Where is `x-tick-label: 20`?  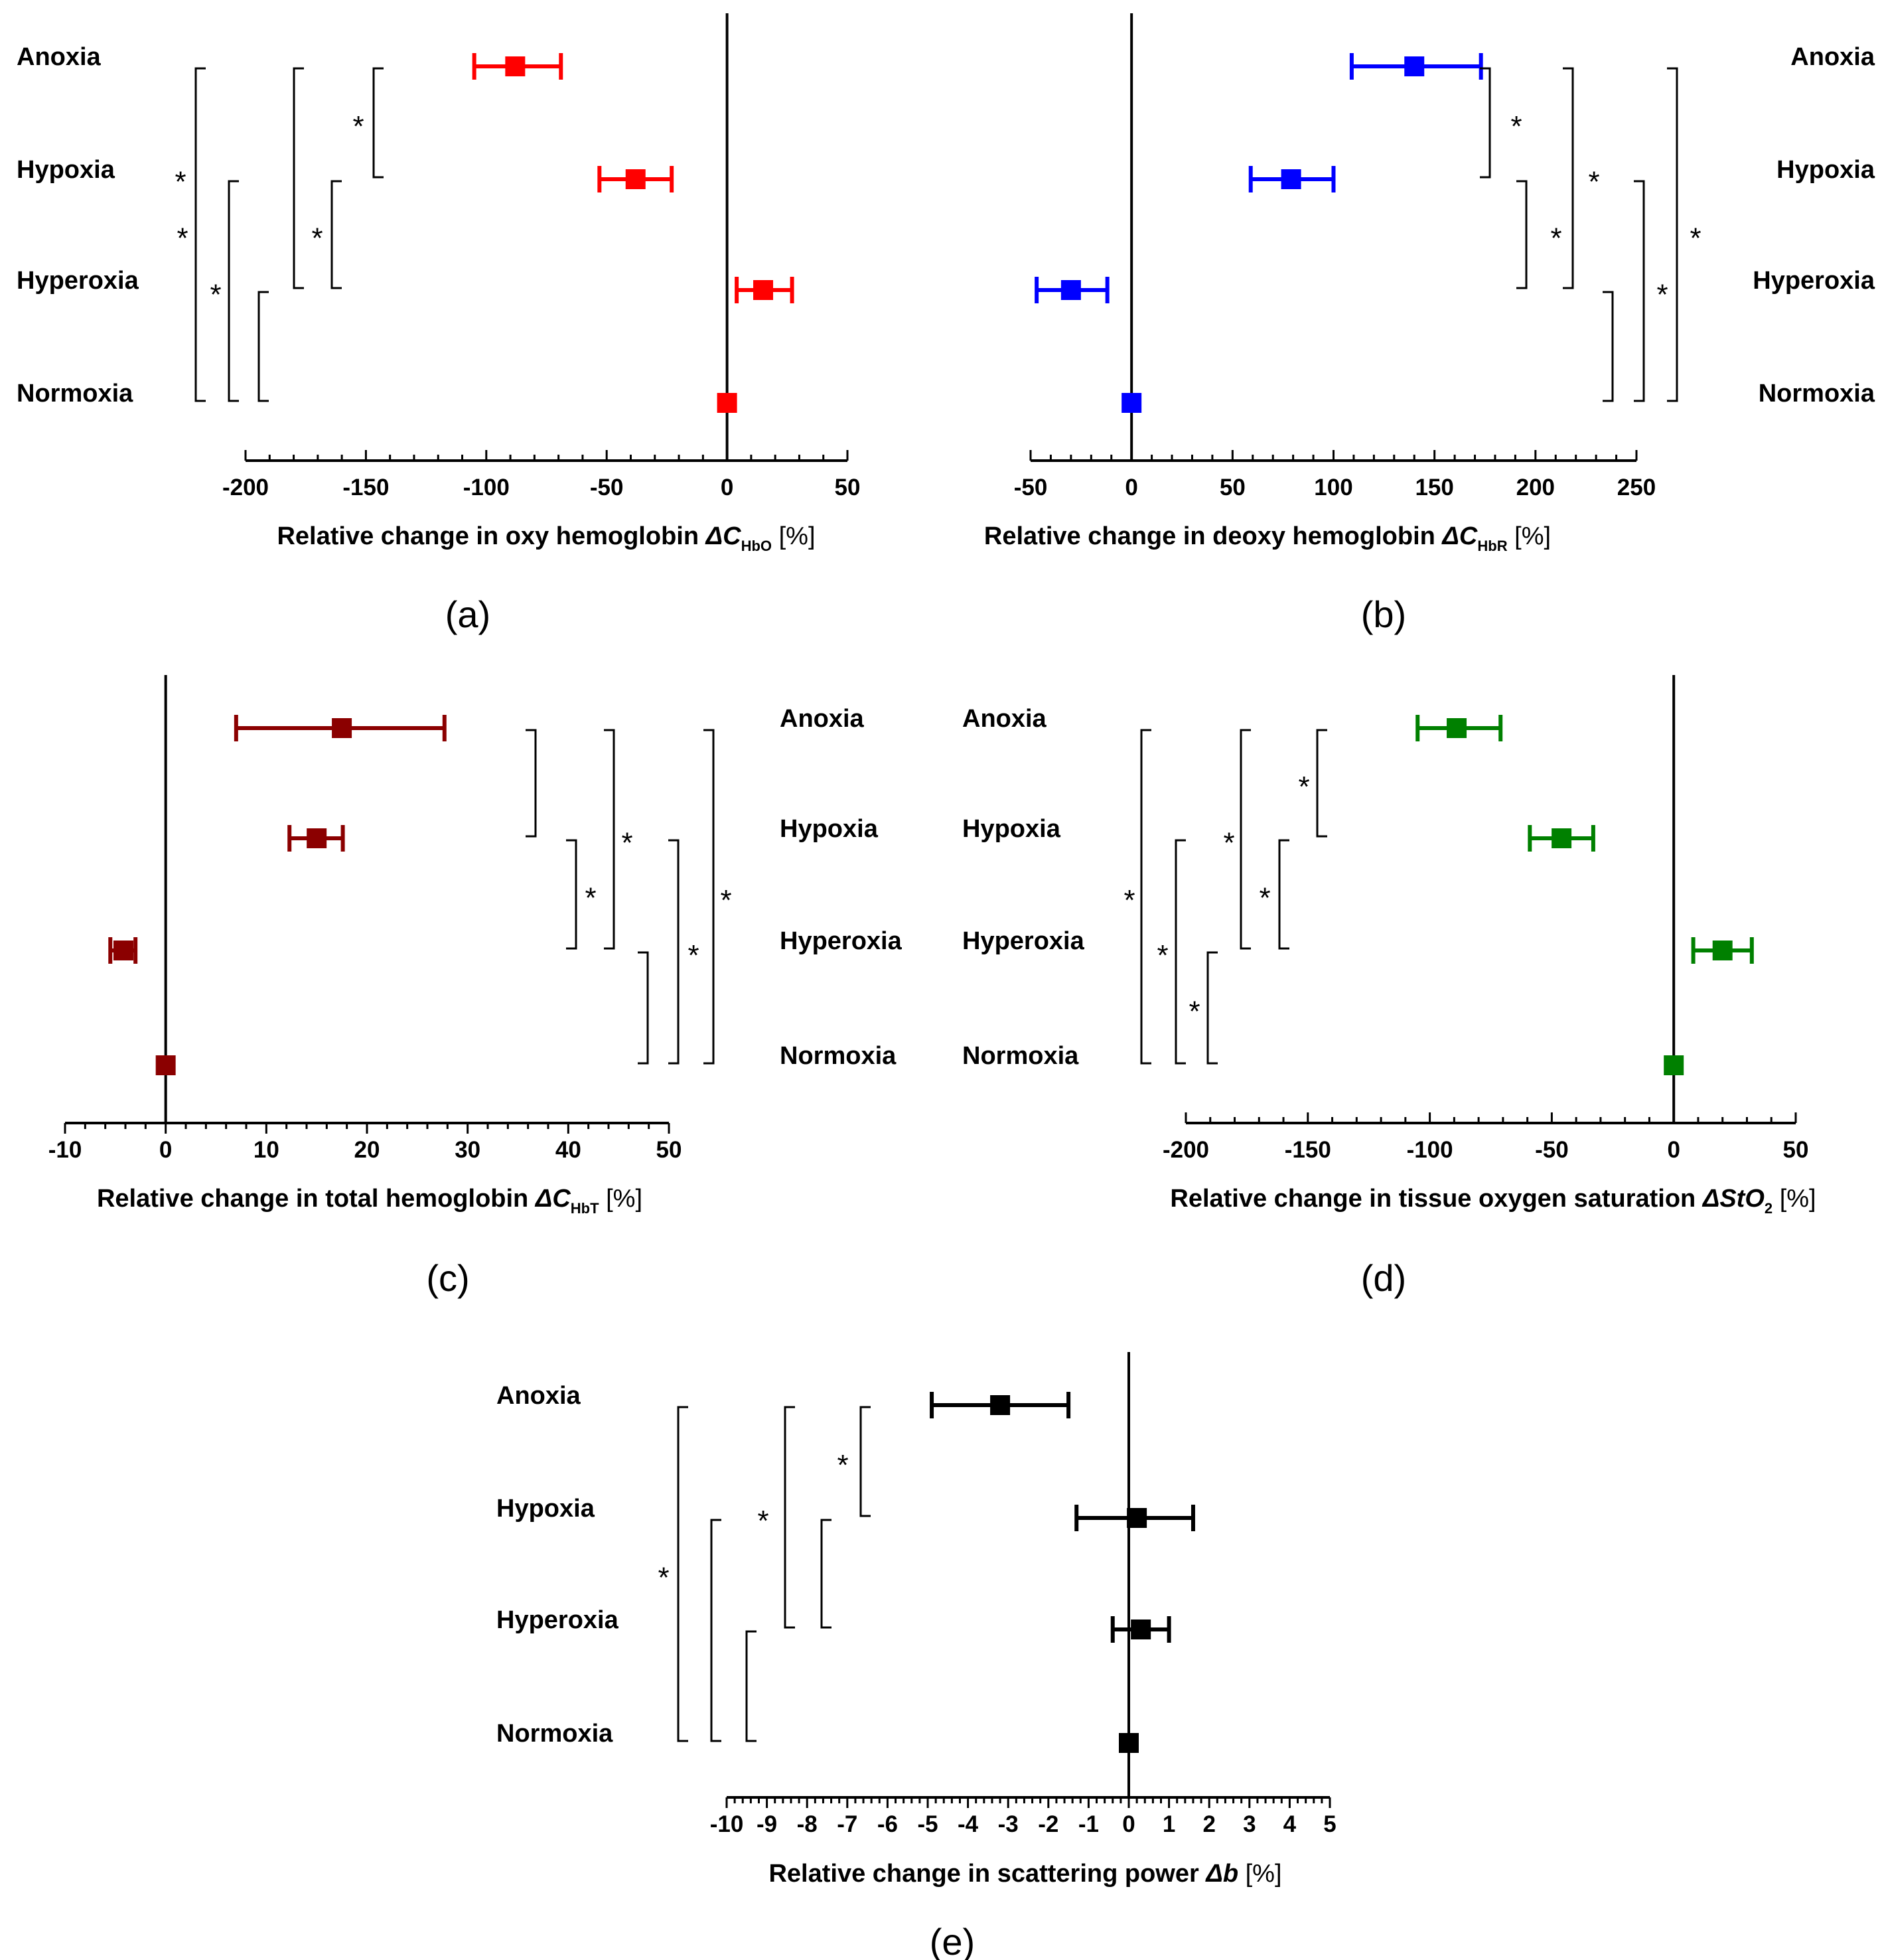
x-tick-label: 20 is located at coordinates (367, 1150).